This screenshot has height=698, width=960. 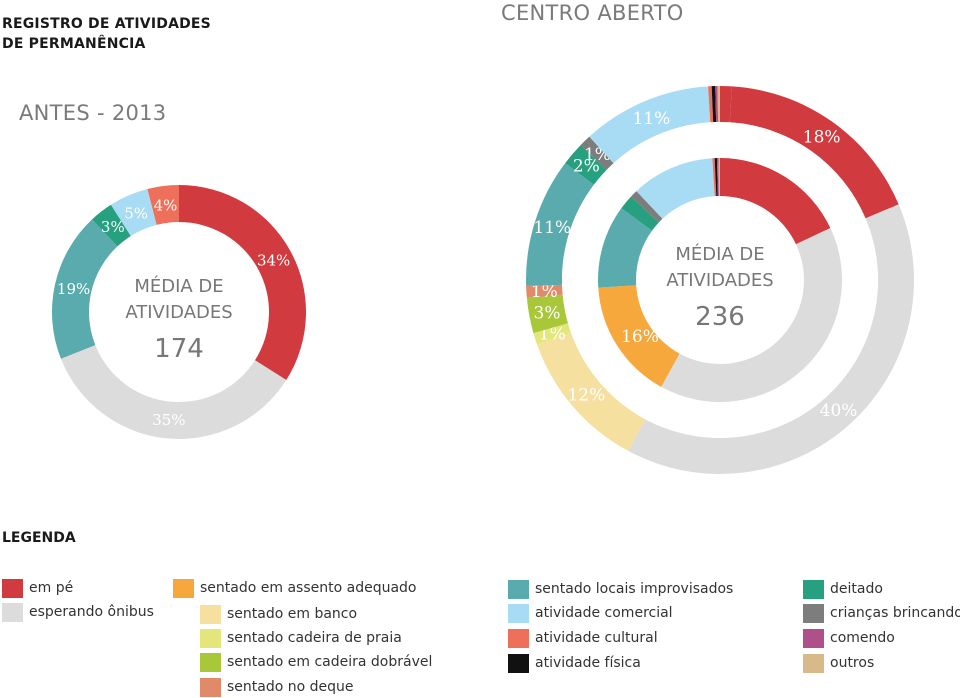 What do you see at coordinates (839, 411) in the screenshot?
I see `after-outer-label-esperando-onibus: 40%` at bounding box center [839, 411].